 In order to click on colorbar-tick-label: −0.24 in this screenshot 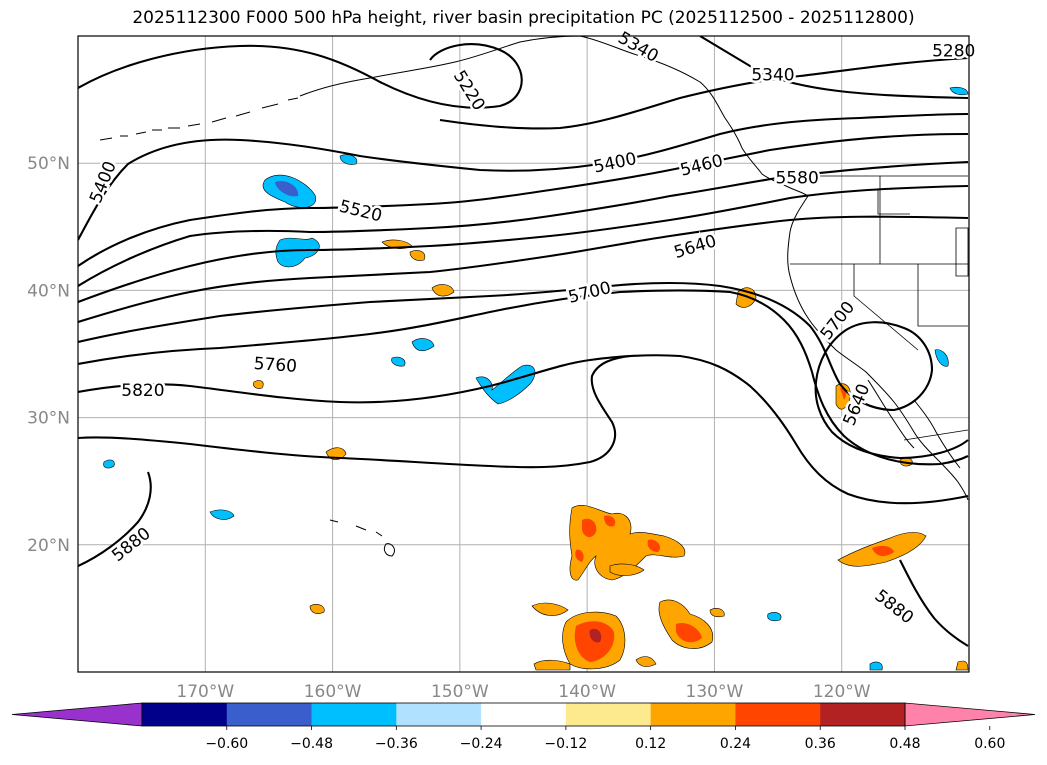, I will do `click(481, 744)`.